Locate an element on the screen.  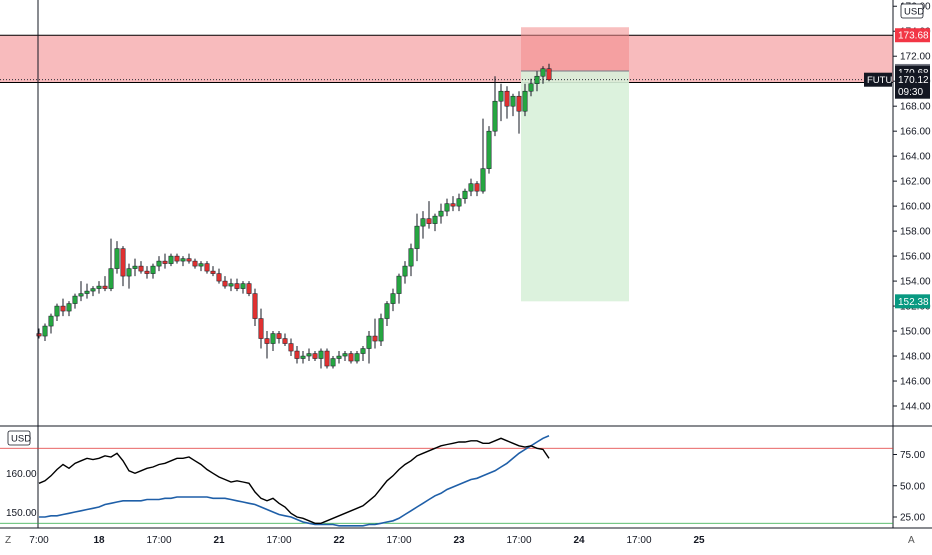
corner-label-left: Z is located at coordinates (8, 540).